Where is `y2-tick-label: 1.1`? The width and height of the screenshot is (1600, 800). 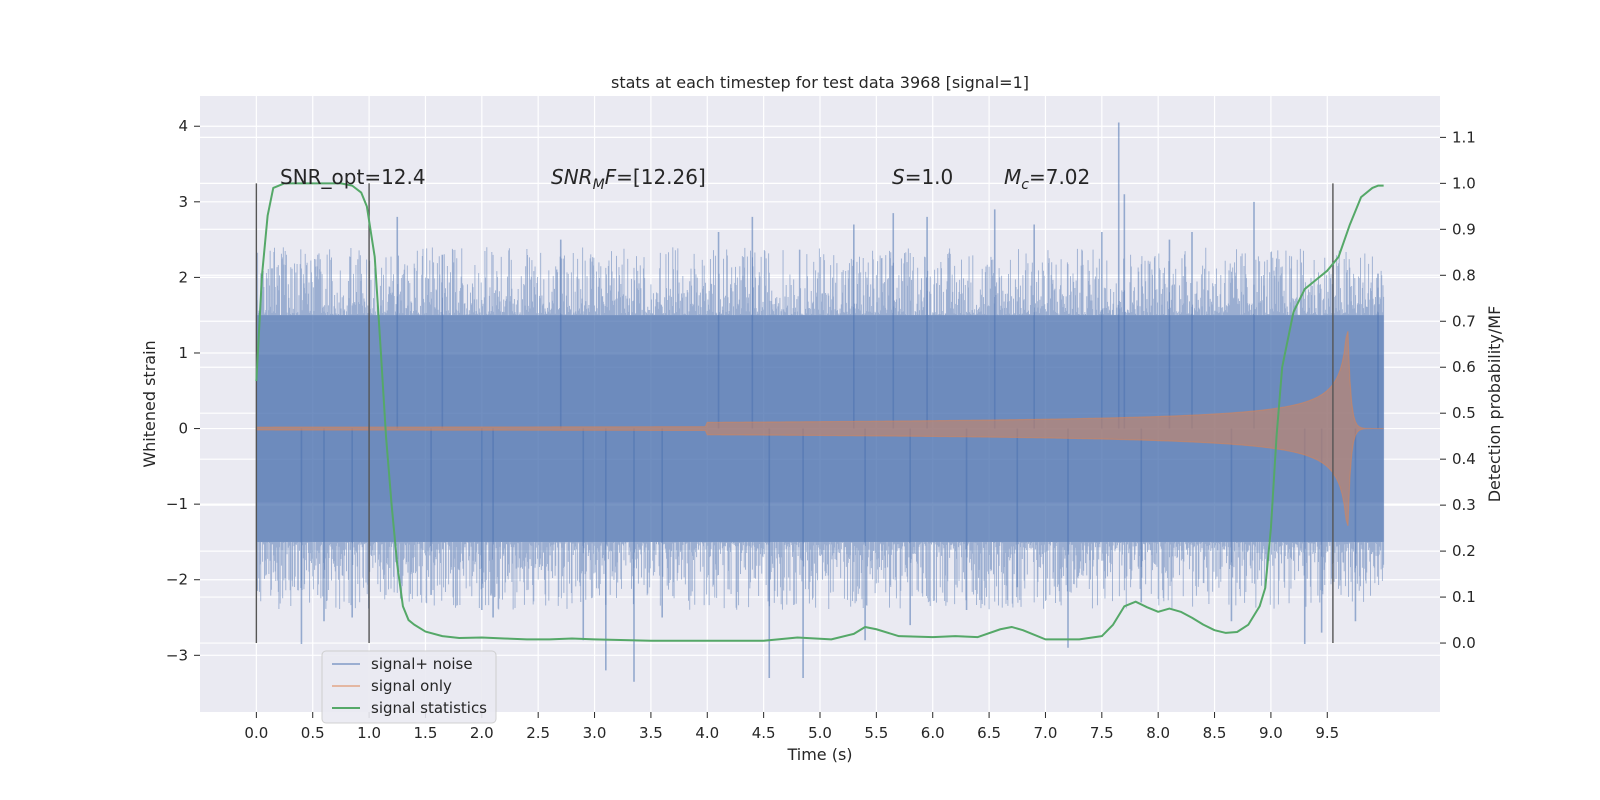
y2-tick-label: 1.1 is located at coordinates (1464, 137).